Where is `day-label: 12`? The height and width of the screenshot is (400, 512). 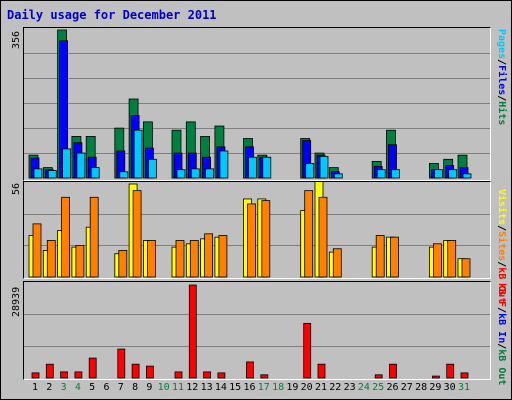
day-label: 12 is located at coordinates (192, 387).